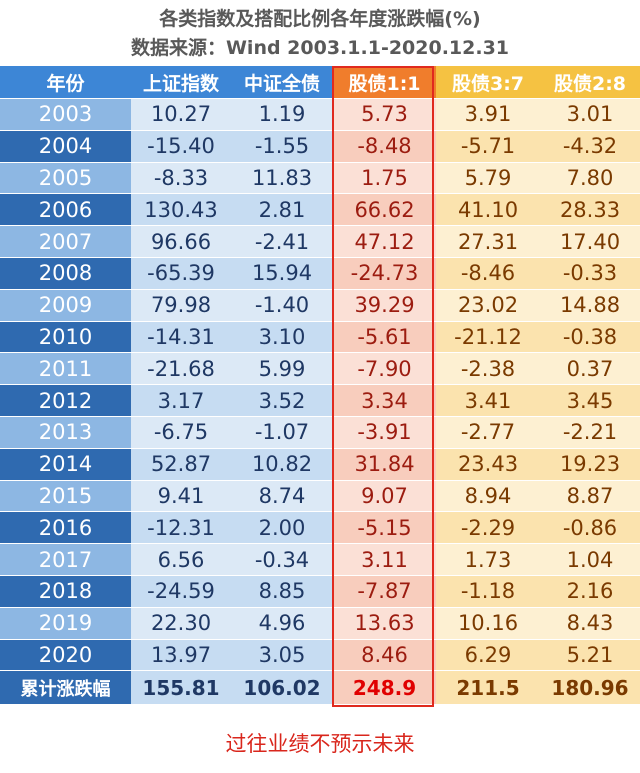 This screenshot has width=640, height=773. I want to click on year-cell: 2015, so click(65, 496).